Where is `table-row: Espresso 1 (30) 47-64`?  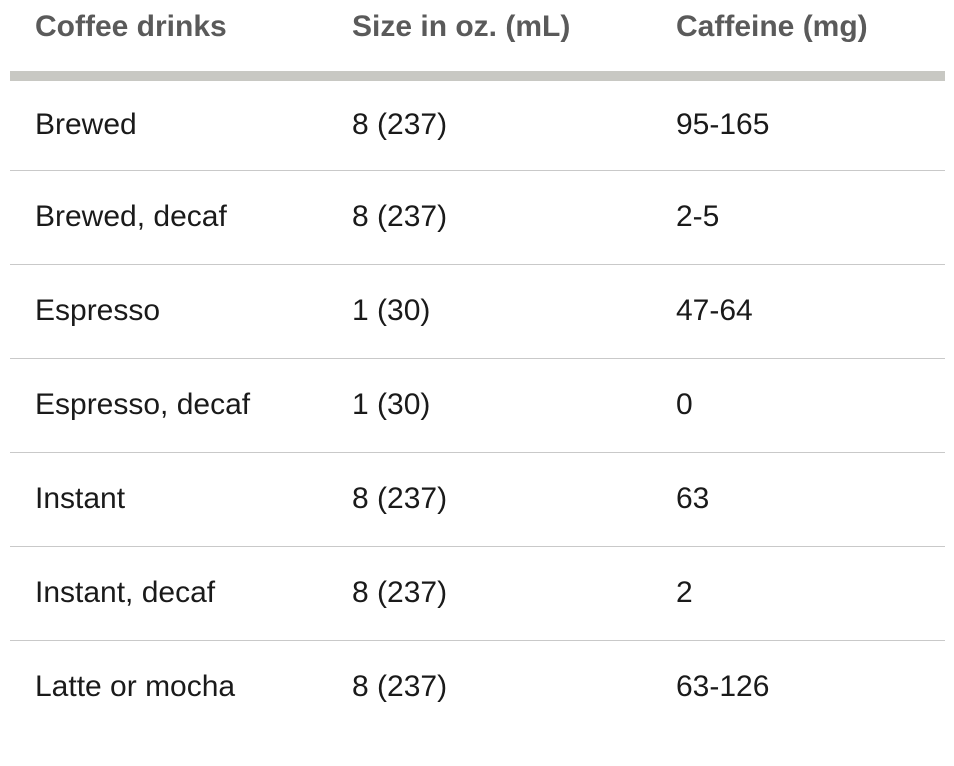 table-row: Espresso 1 (30) 47-64 is located at coordinates (477, 311).